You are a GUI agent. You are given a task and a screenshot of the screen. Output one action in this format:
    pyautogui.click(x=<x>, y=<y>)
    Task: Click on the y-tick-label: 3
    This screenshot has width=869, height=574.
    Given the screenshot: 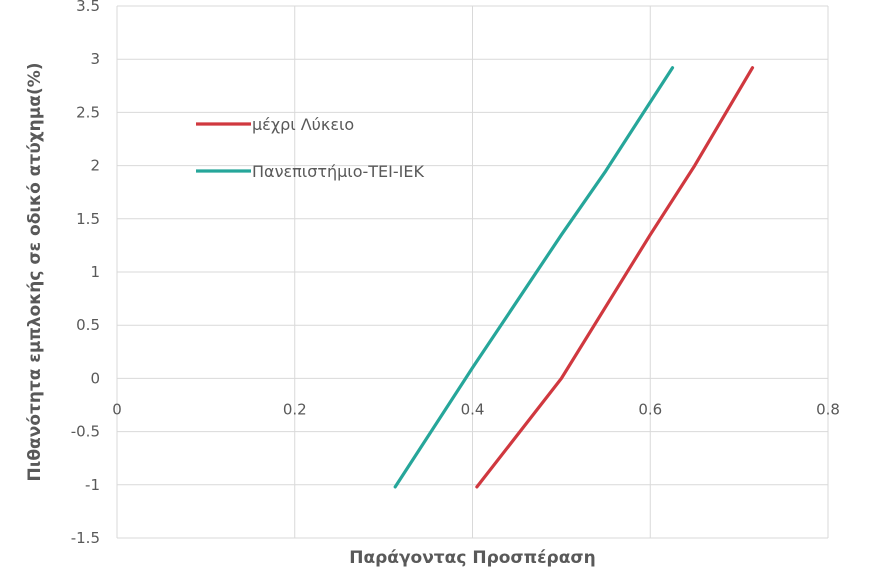 What is the action you would take?
    pyautogui.click(x=95, y=59)
    